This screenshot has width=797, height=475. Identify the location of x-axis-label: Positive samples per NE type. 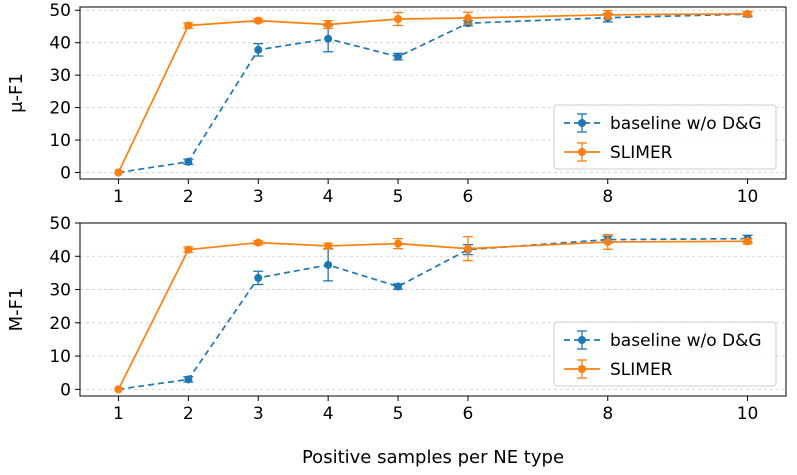
(433, 457).